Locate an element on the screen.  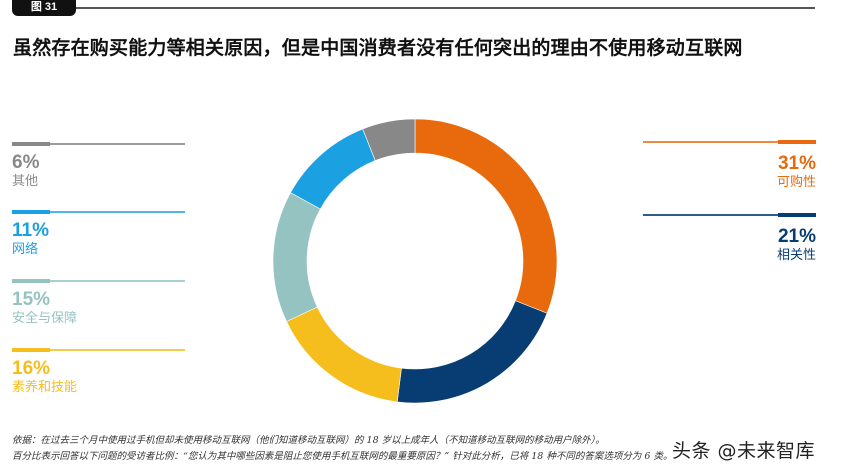
chart-title: 虽然存在购买能力等相关原因，但是中国消费者没有任何突出的理由不使用移动互联网 is located at coordinates (378, 48).